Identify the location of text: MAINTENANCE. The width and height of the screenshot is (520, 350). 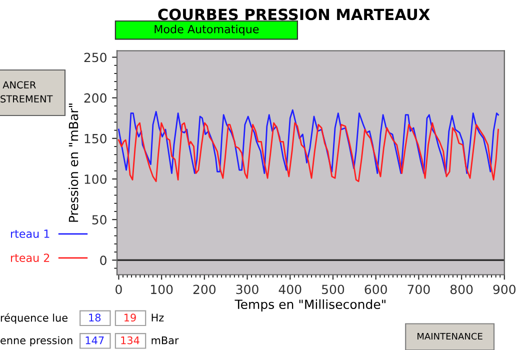
(450, 336).